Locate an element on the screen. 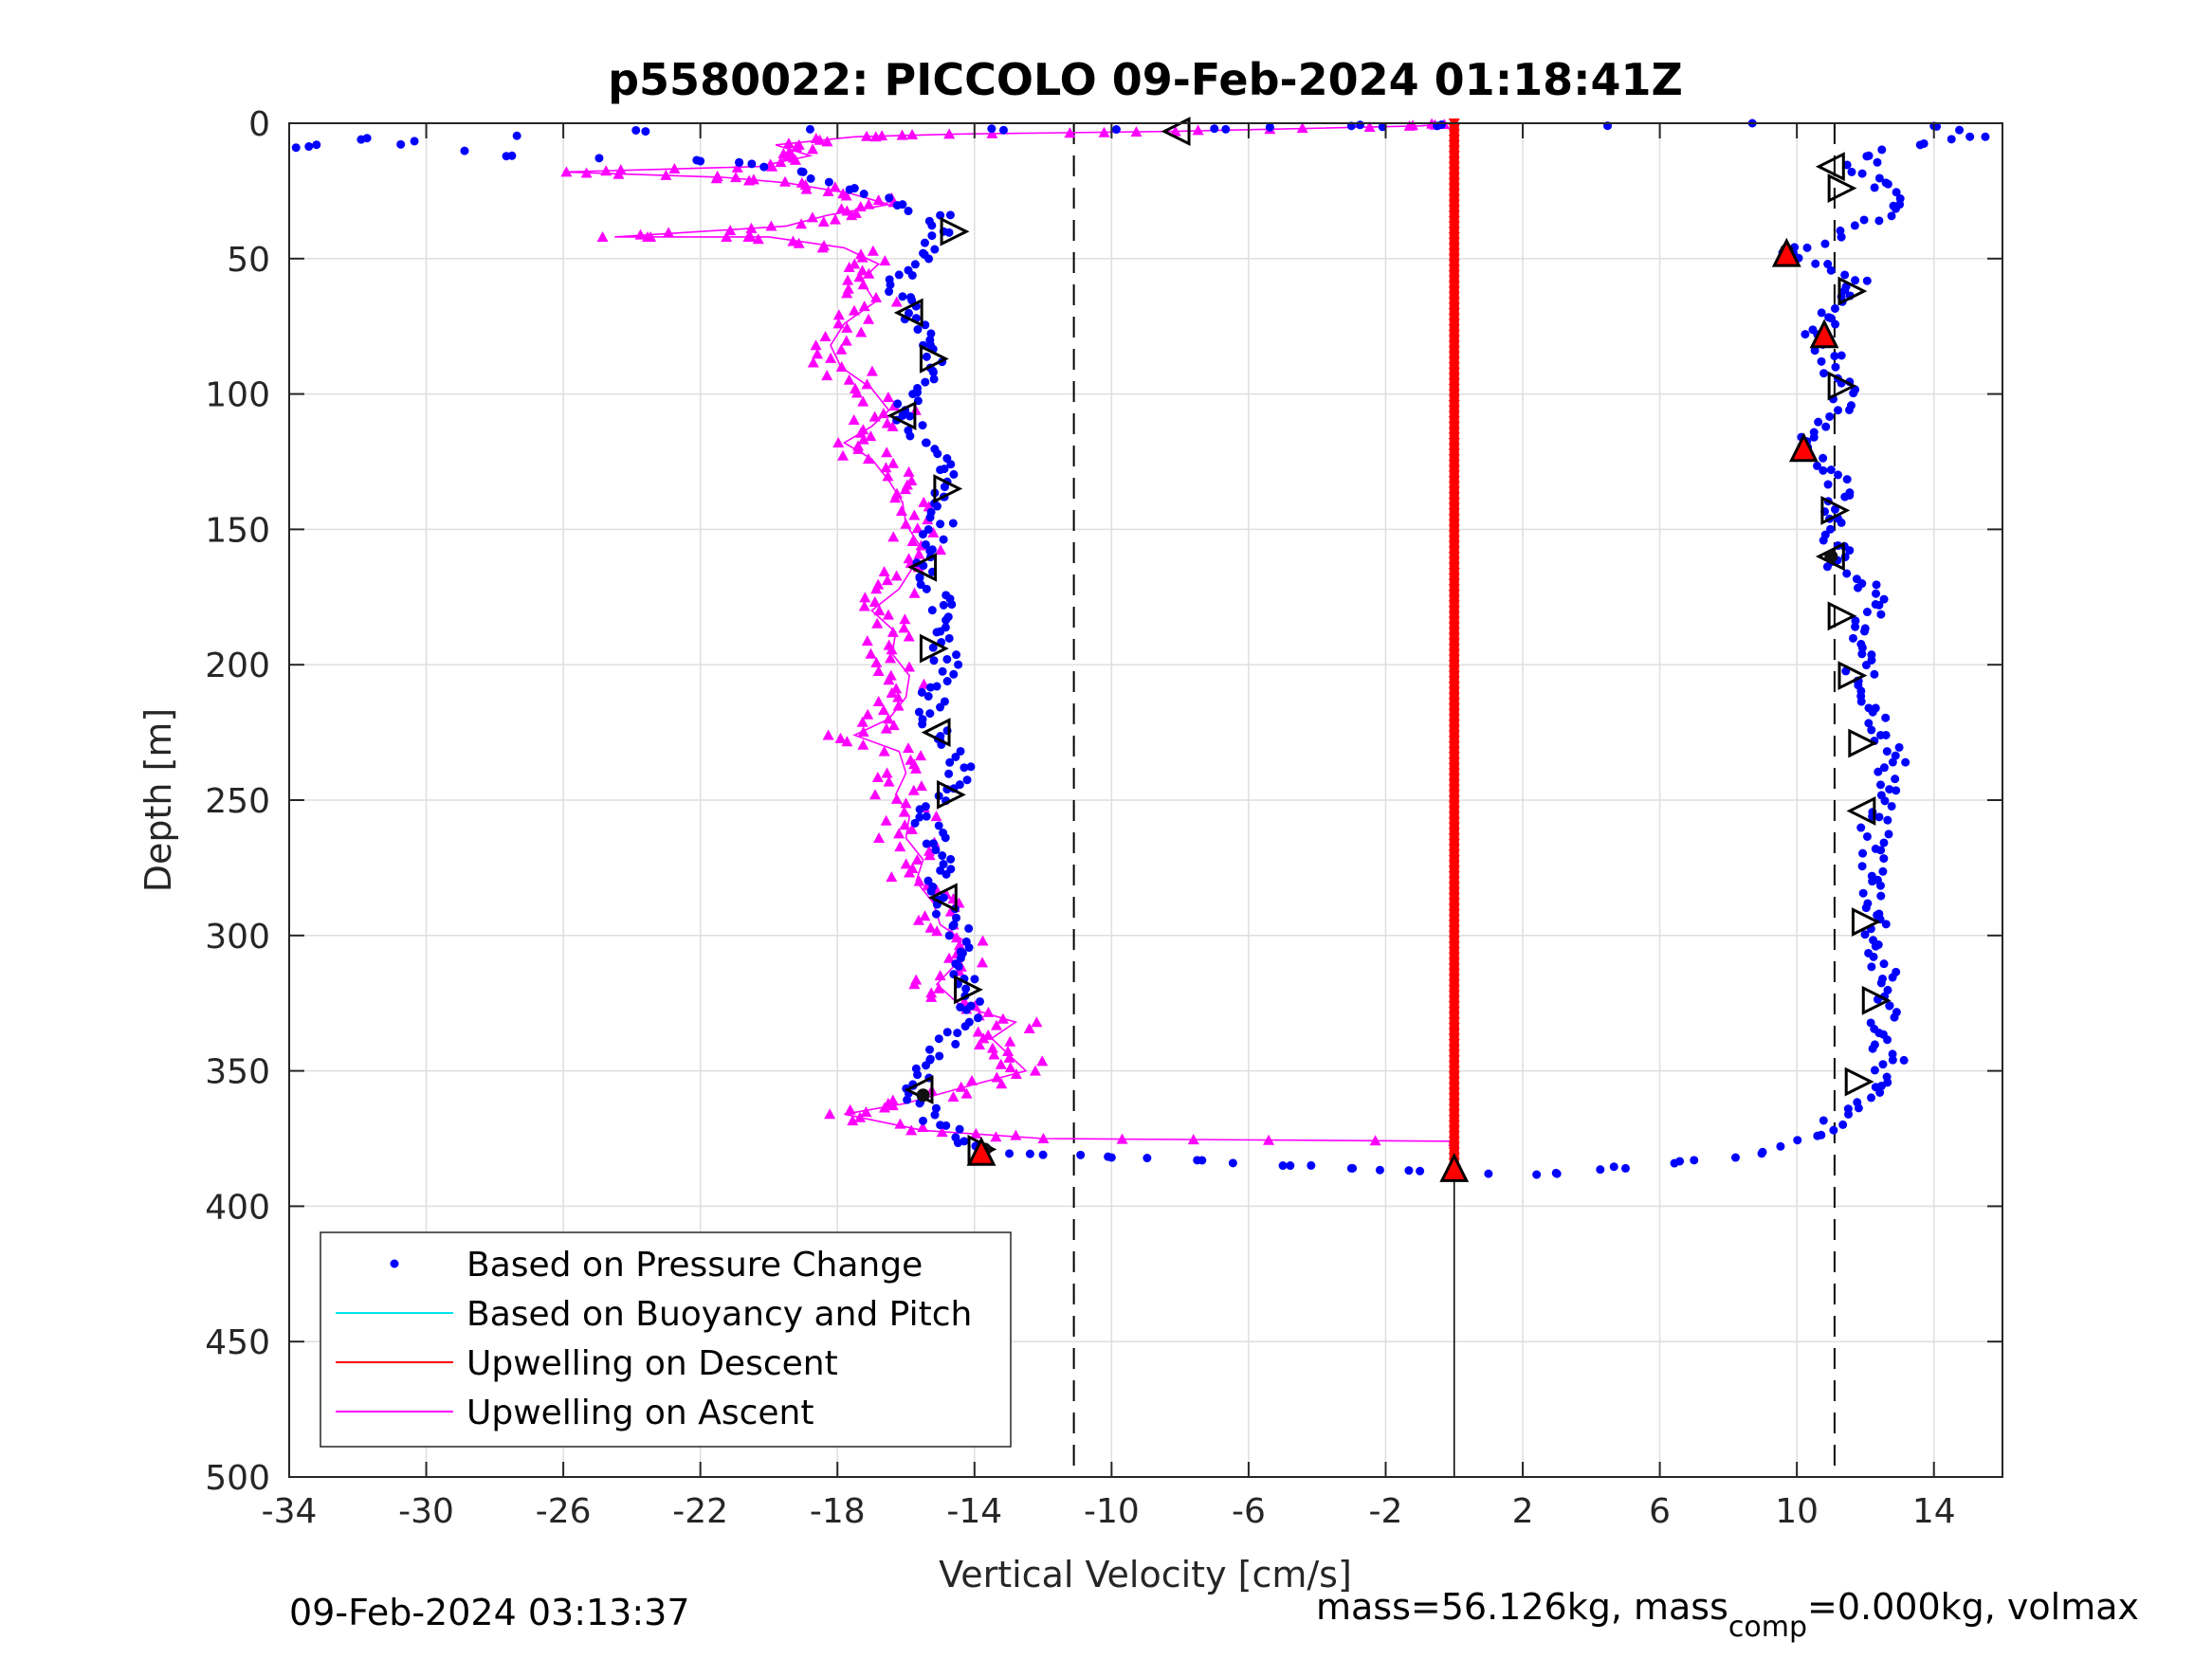 The width and height of the screenshot is (2212, 1659). x-tick-label: -22 is located at coordinates (700, 1511).